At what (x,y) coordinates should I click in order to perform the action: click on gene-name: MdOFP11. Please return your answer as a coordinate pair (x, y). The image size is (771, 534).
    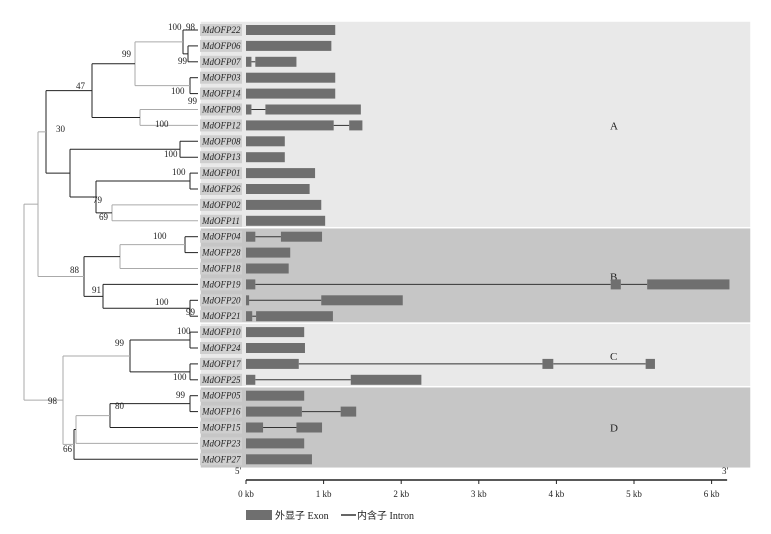
    Looking at the image, I should click on (220, 221).